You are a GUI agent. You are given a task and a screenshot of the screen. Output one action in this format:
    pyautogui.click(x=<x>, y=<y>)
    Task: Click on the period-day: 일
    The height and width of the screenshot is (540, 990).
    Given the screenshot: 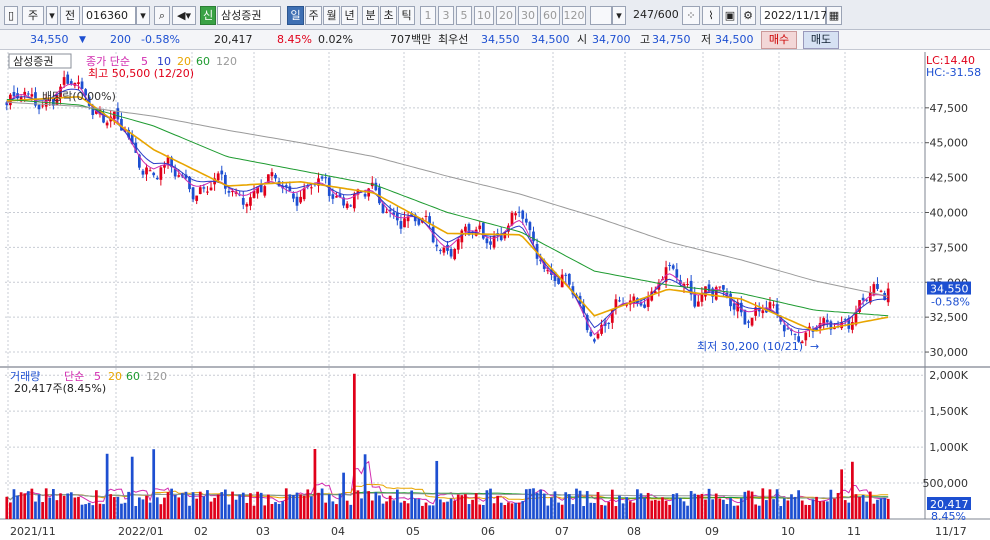 What is the action you would take?
    pyautogui.click(x=295, y=15)
    